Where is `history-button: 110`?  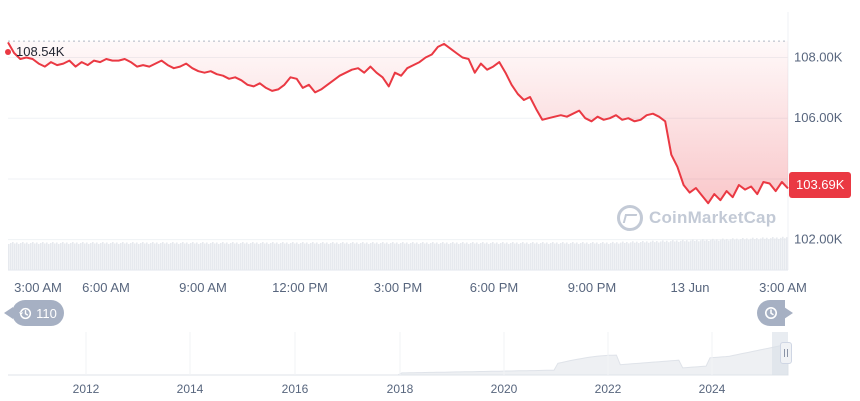
history-button: 110 is located at coordinates (34, 313).